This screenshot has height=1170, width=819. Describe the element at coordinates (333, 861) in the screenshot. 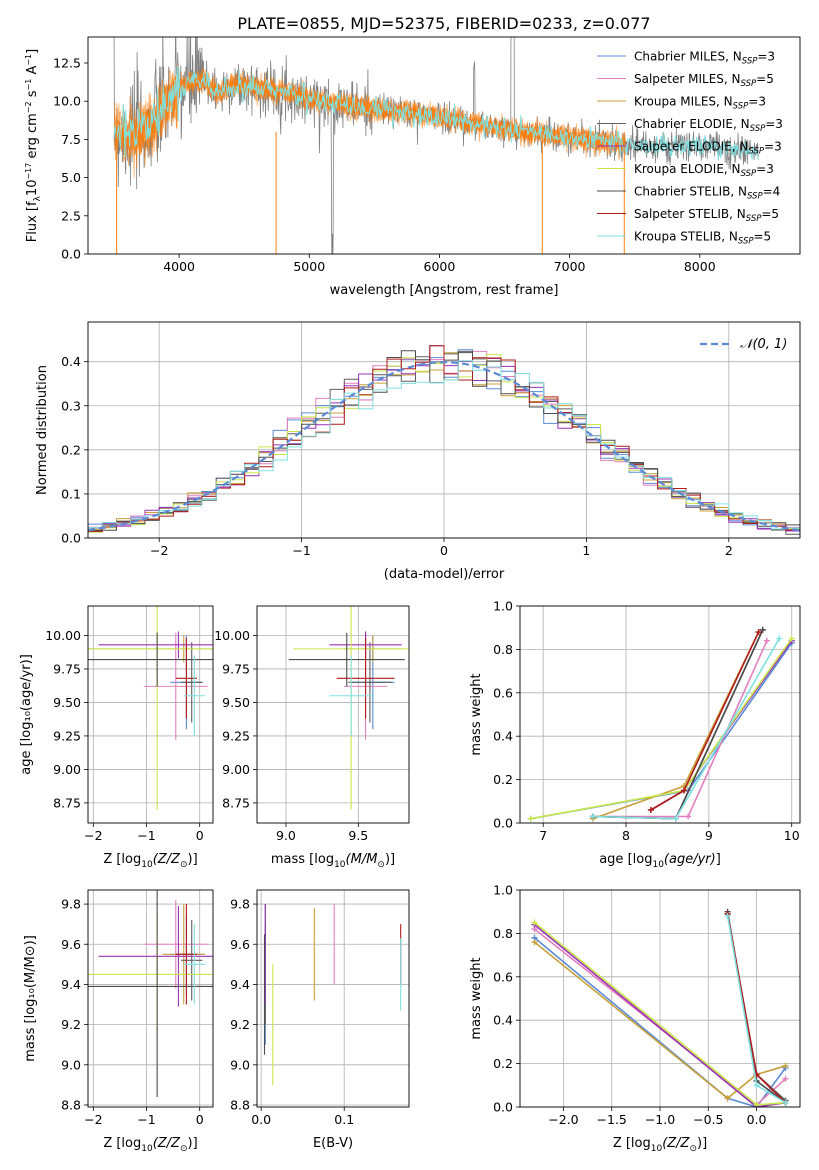

I see `x-axis-label: mass [log10(M/M⊙)]` at that location.